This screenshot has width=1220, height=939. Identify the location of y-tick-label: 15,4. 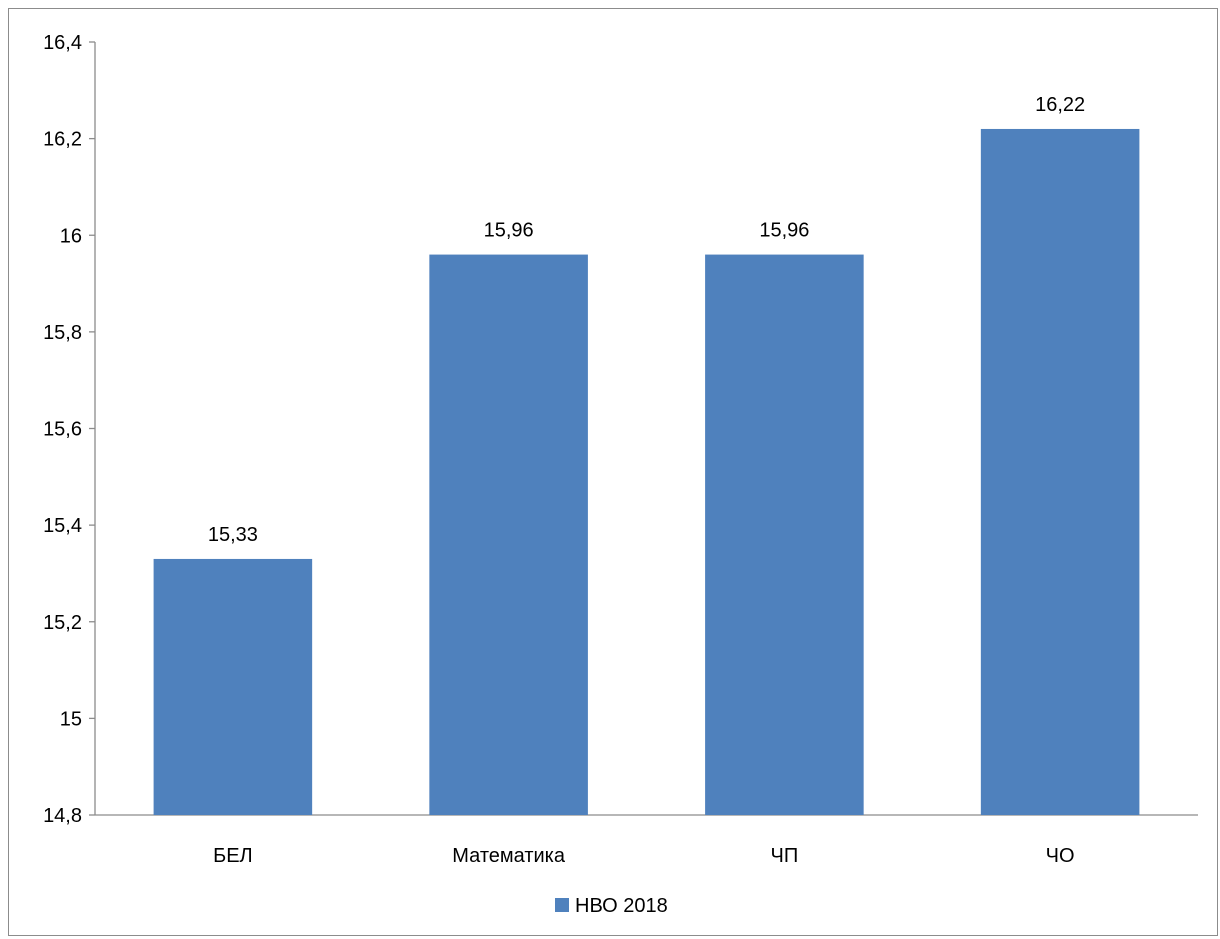
(62, 526).